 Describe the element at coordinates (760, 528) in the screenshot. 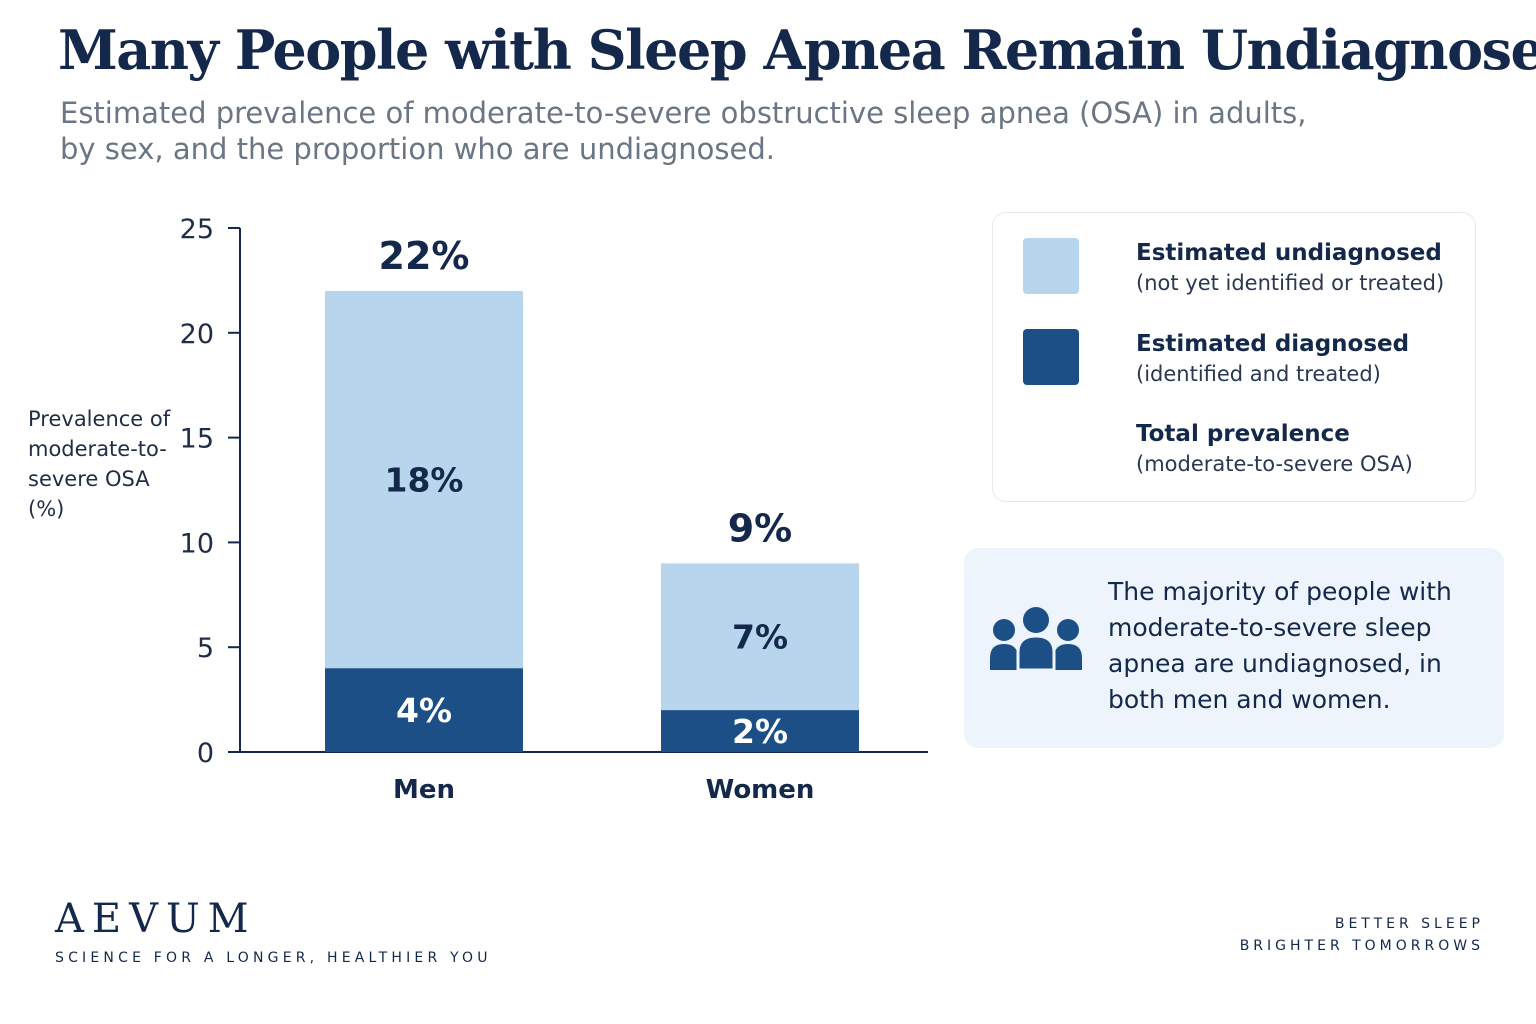

I see `total-label: 9%` at that location.